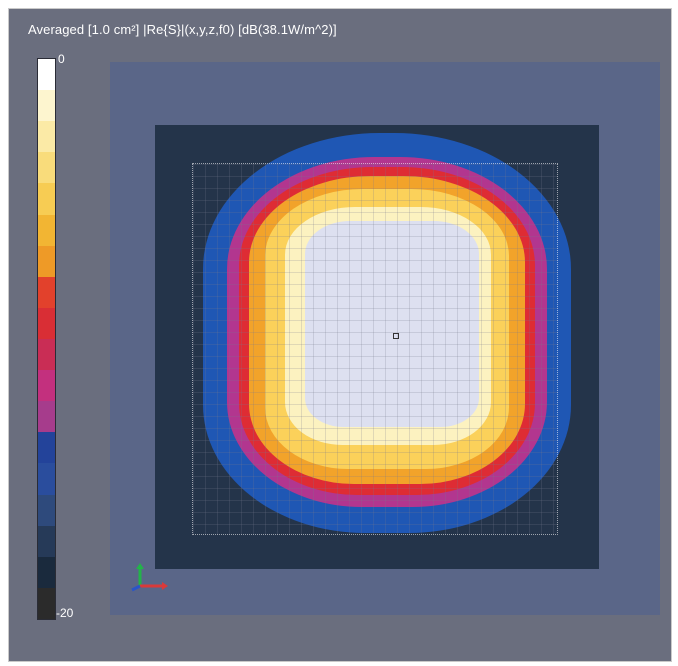 The width and height of the screenshot is (678, 666). What do you see at coordinates (392, 324) in the screenshot?
I see `contour-peak` at bounding box center [392, 324].